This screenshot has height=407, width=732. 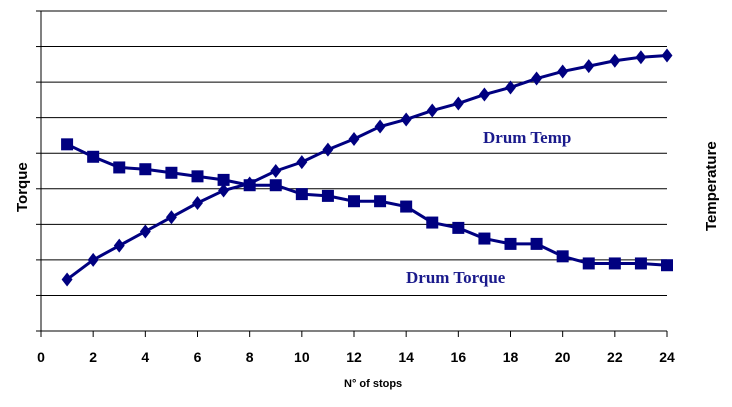 What do you see at coordinates (22, 187) in the screenshot?
I see `y-axis-title-left: Torque` at bounding box center [22, 187].